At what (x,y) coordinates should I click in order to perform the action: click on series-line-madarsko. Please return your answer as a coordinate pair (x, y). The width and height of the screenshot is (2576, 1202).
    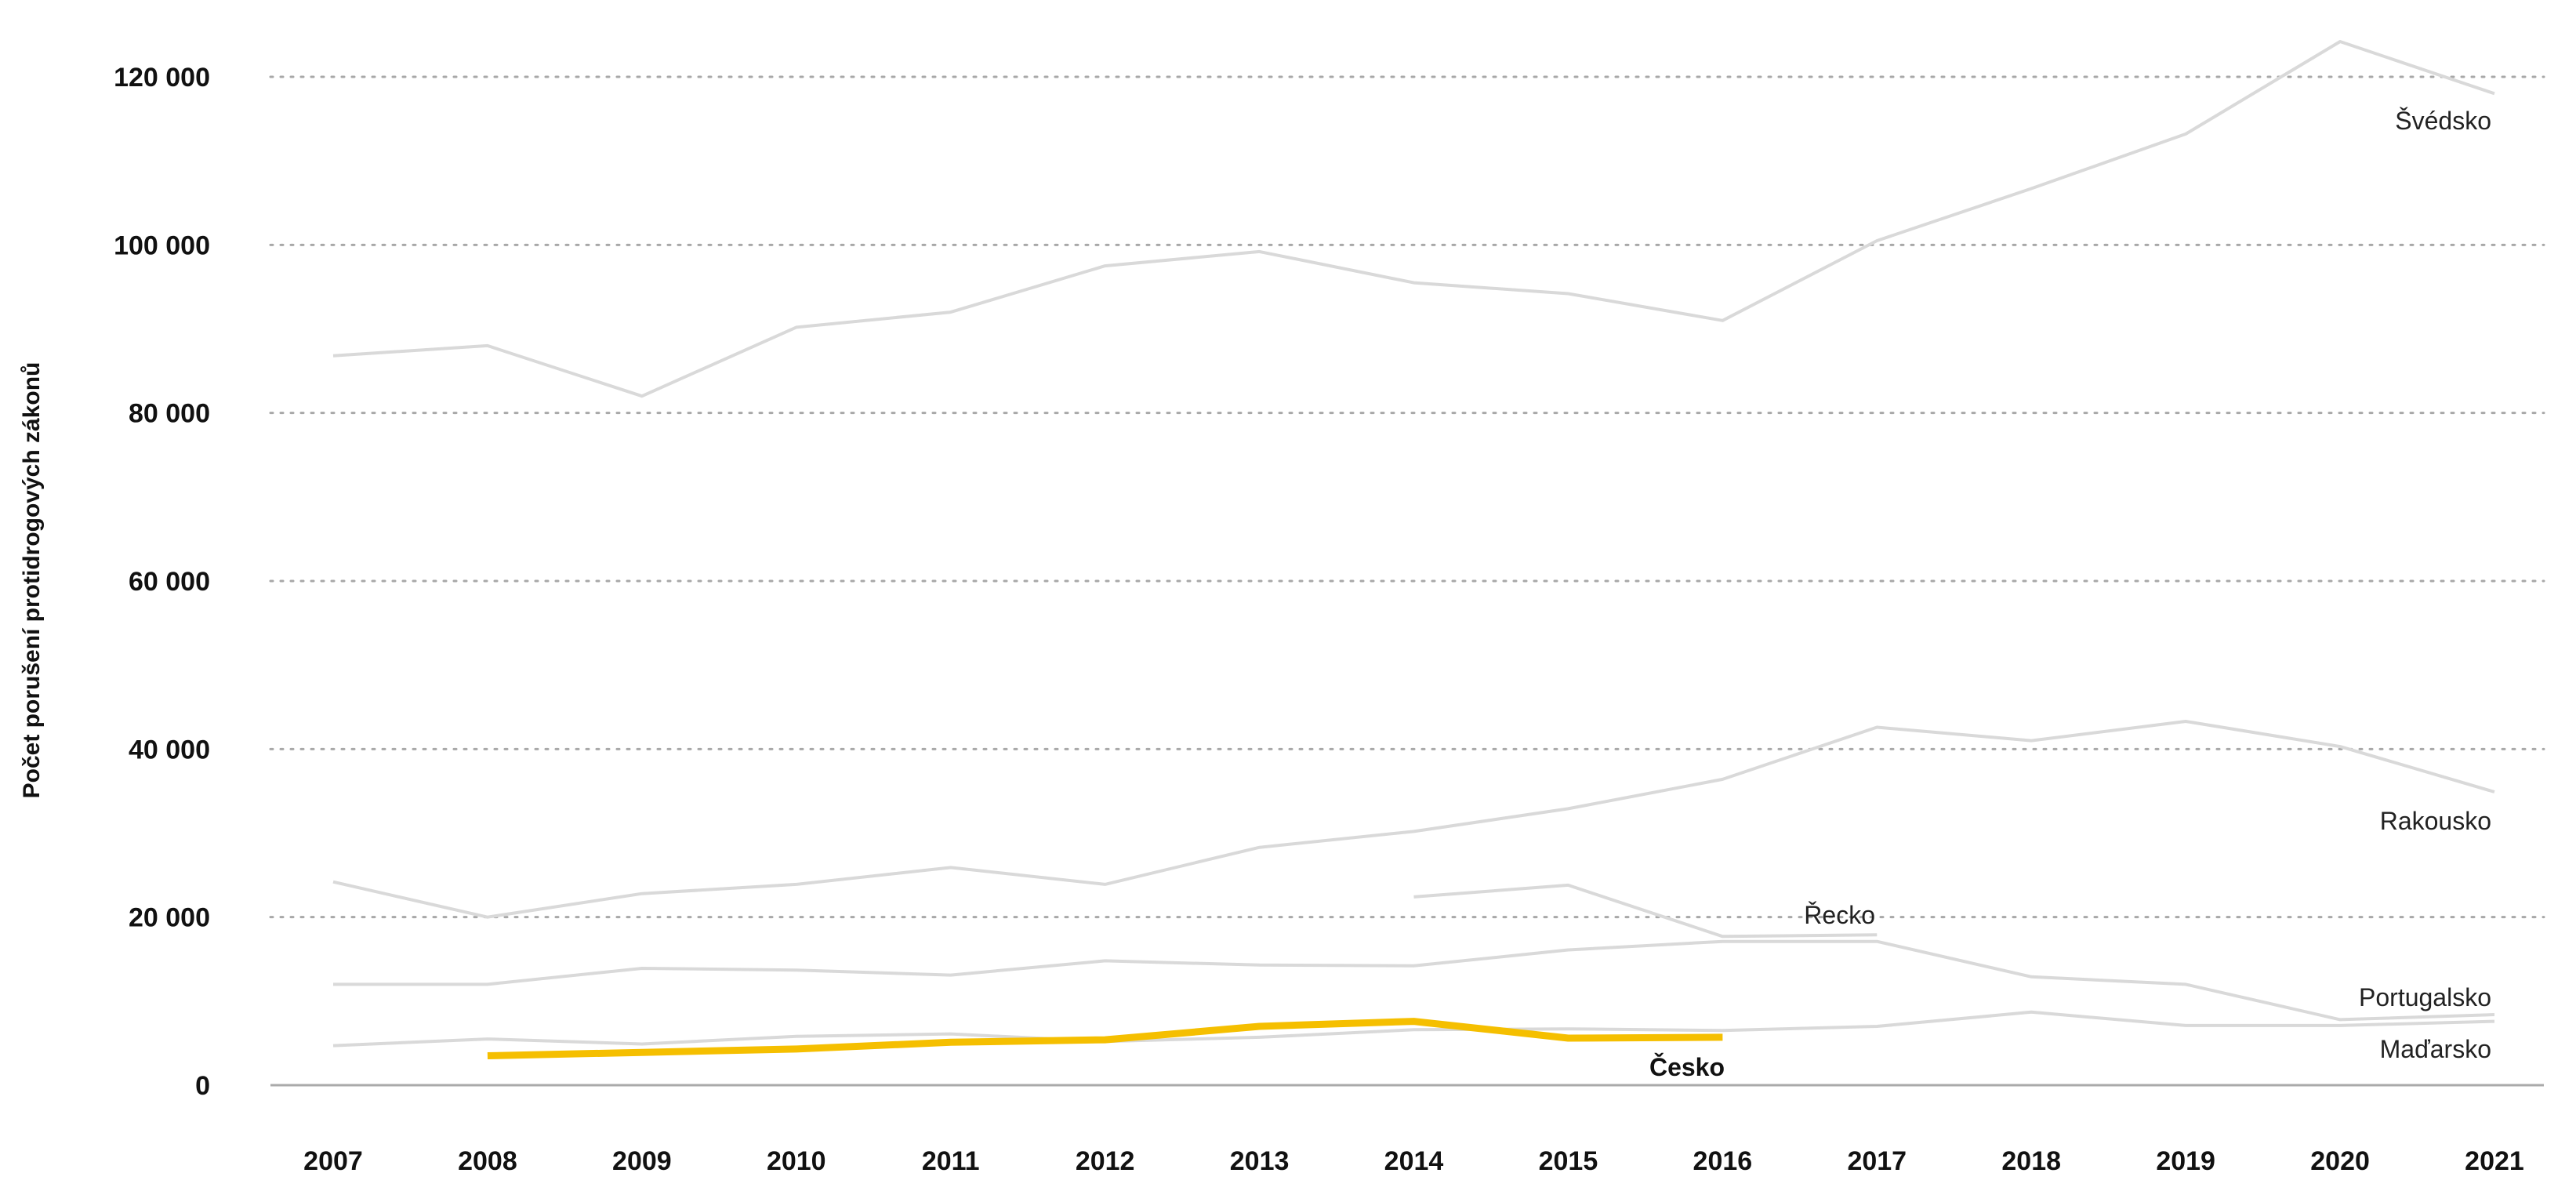
    Looking at the image, I should click on (1414, 1029).